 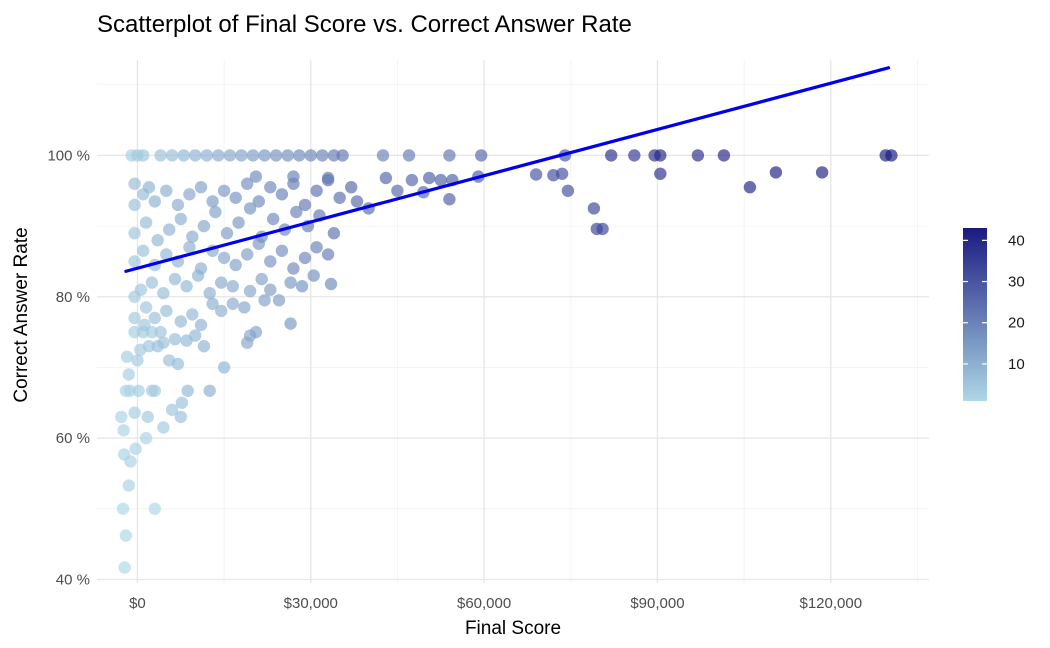 What do you see at coordinates (68, 155) in the screenshot?
I see `y-tick-label: 100 %` at bounding box center [68, 155].